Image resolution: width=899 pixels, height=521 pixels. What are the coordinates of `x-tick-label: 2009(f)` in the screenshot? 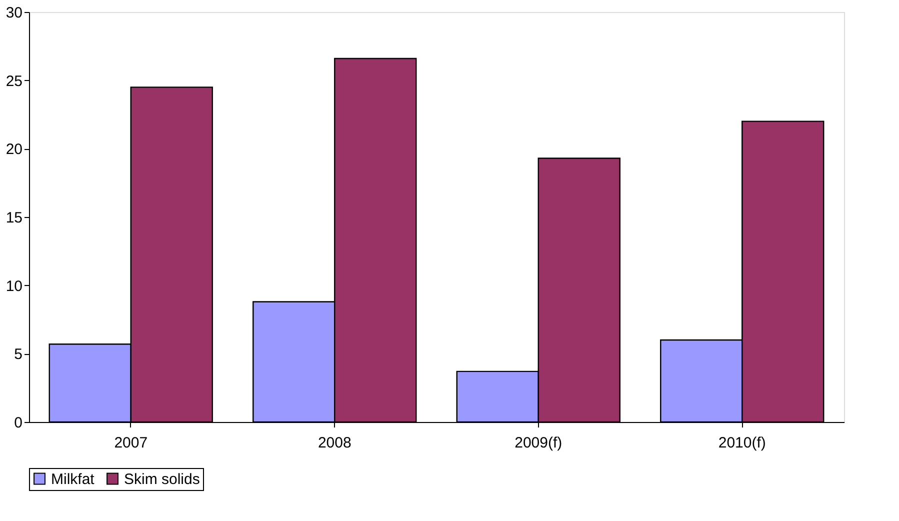 It's located at (538, 443).